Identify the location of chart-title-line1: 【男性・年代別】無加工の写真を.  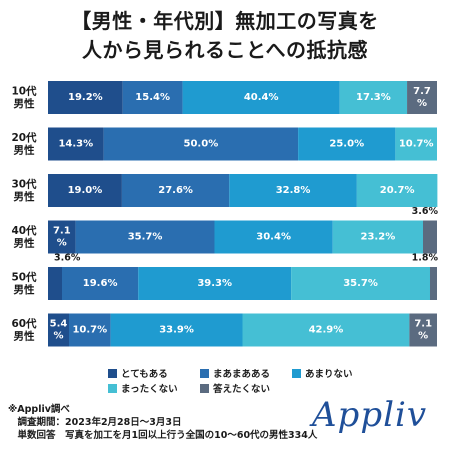
(225, 21).